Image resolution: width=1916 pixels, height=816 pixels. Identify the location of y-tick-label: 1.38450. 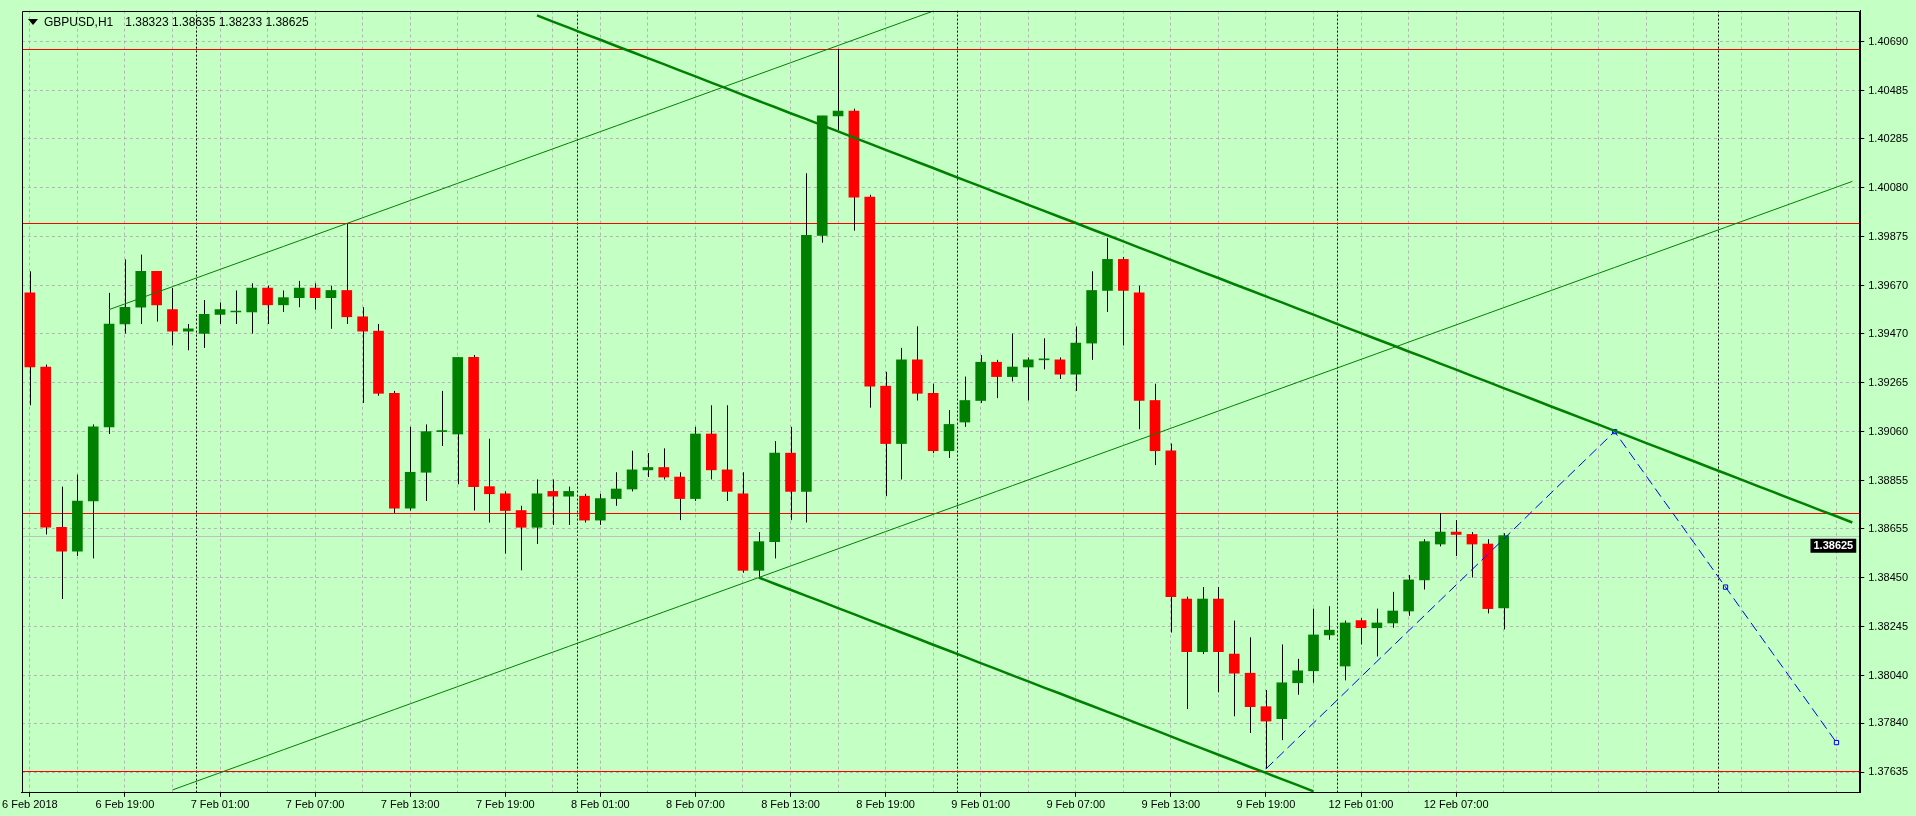
(1888, 576).